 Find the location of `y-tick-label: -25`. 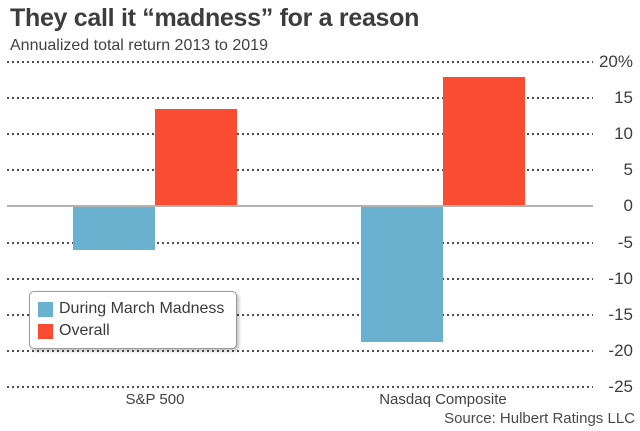

y-tick-label: -25 is located at coordinates (620, 386).